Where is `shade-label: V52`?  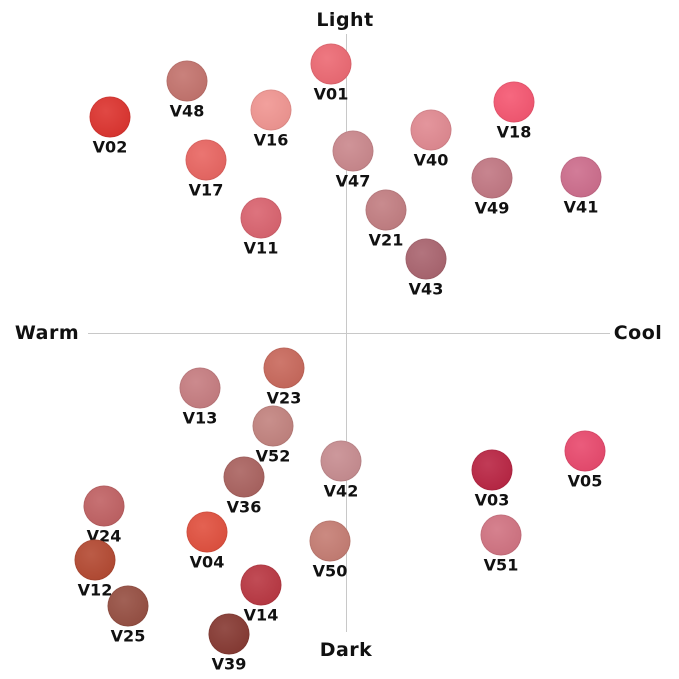 shade-label: V52 is located at coordinates (273, 456).